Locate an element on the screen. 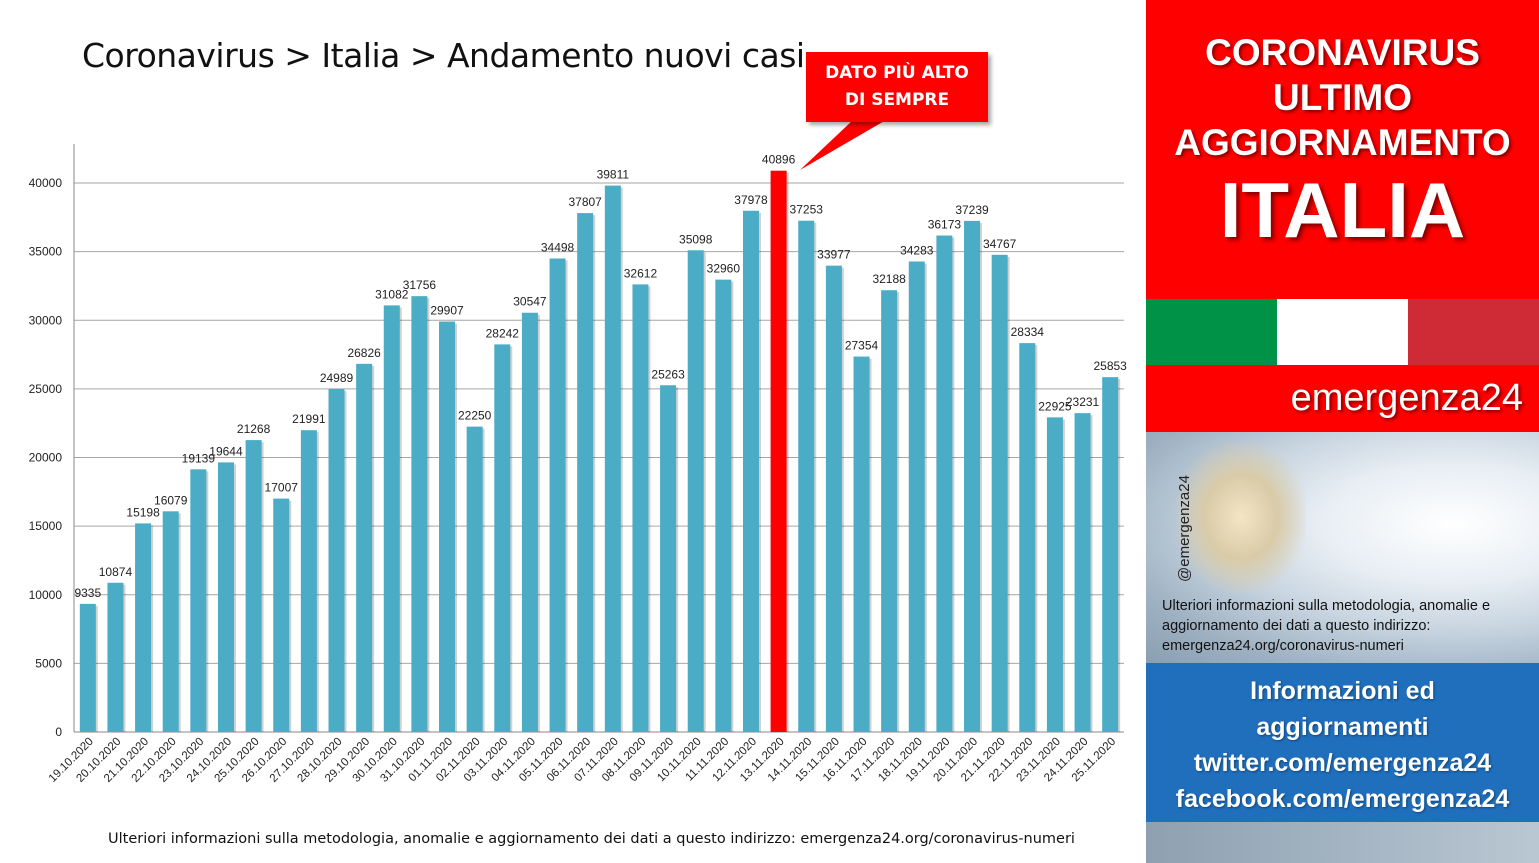  bar-value-label: 28334 is located at coordinates (1028, 332).